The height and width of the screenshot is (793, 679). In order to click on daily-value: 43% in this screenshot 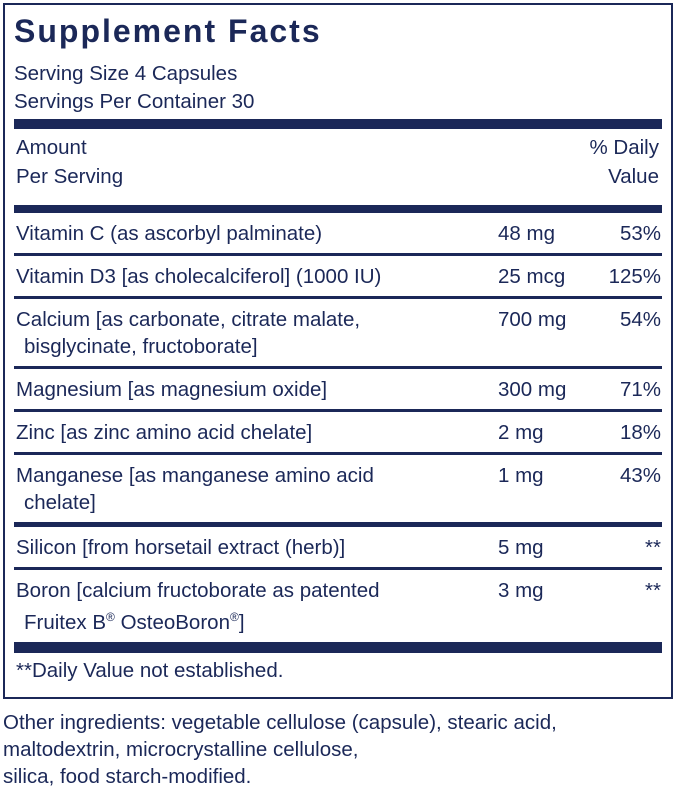, I will do `click(640, 475)`.